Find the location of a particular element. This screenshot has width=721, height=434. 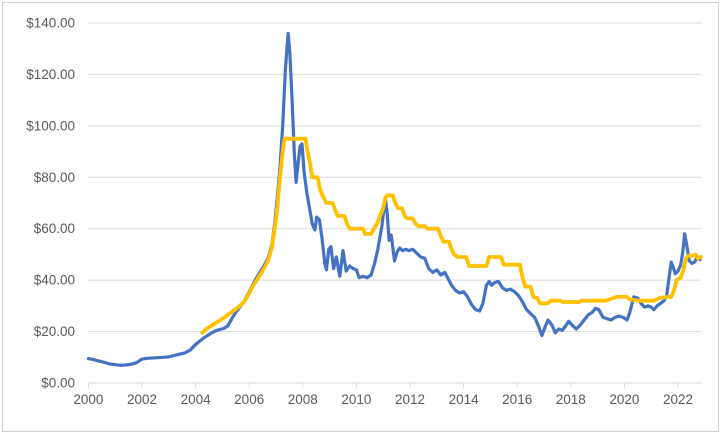

x-axis-label: 2006 is located at coordinates (249, 399).